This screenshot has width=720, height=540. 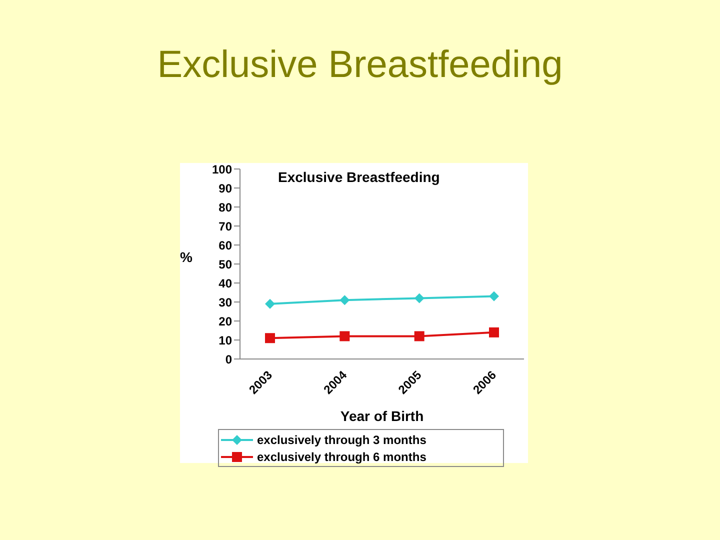 What do you see at coordinates (222, 169) in the screenshot?
I see `y-tick-label: 100` at bounding box center [222, 169].